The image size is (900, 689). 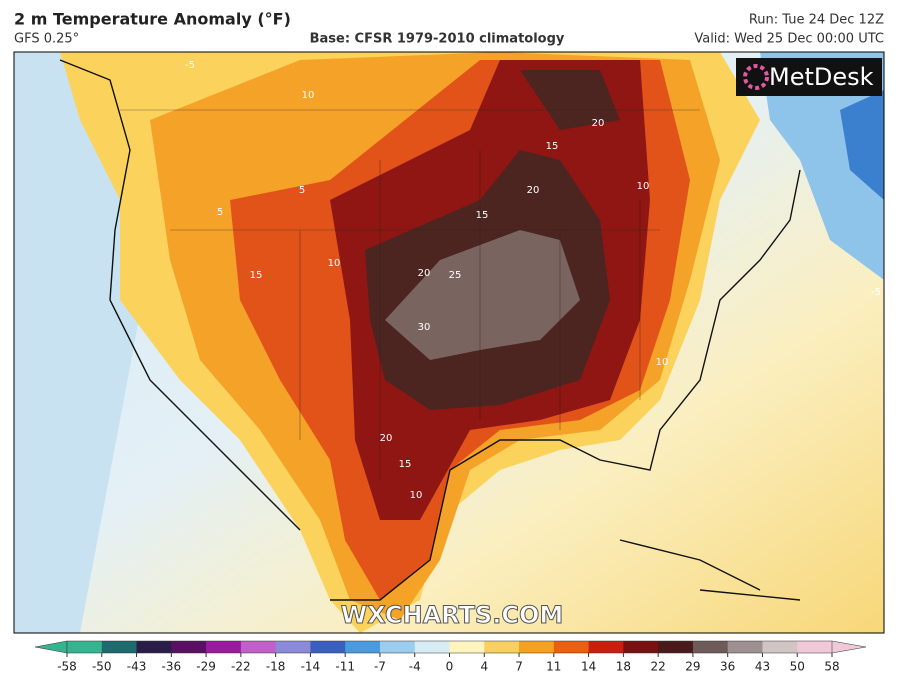 What do you see at coordinates (657, 667) in the screenshot?
I see `colorbar-tick-label: 22` at bounding box center [657, 667].